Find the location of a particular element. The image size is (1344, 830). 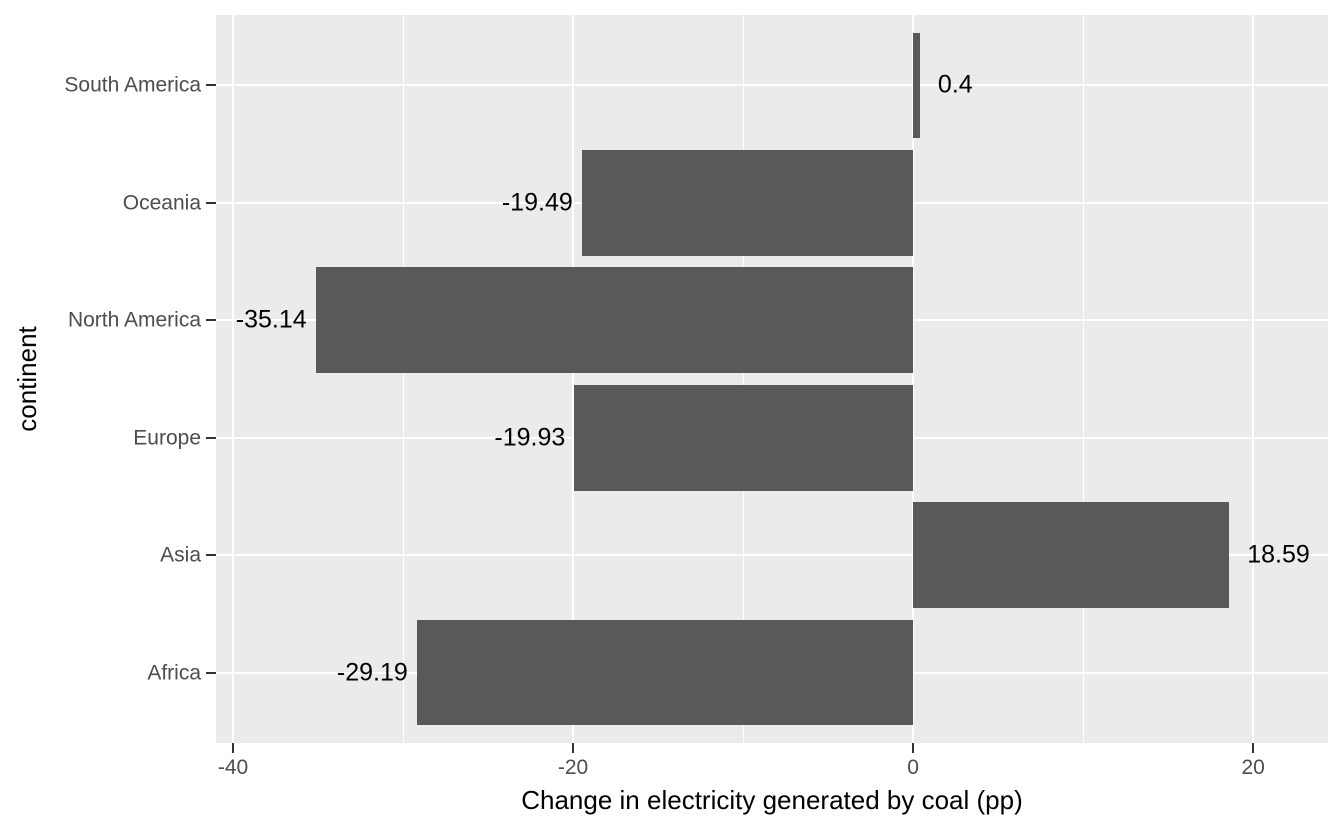

bar-value-label: -19.93 is located at coordinates (530, 437).